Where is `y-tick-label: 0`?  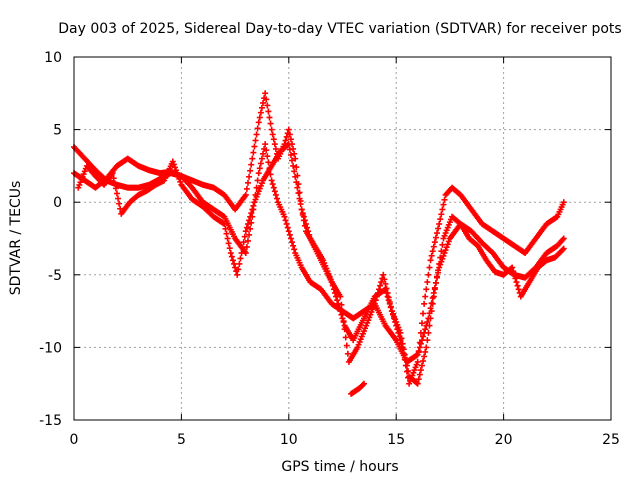 y-tick-label: 0 is located at coordinates (57, 203).